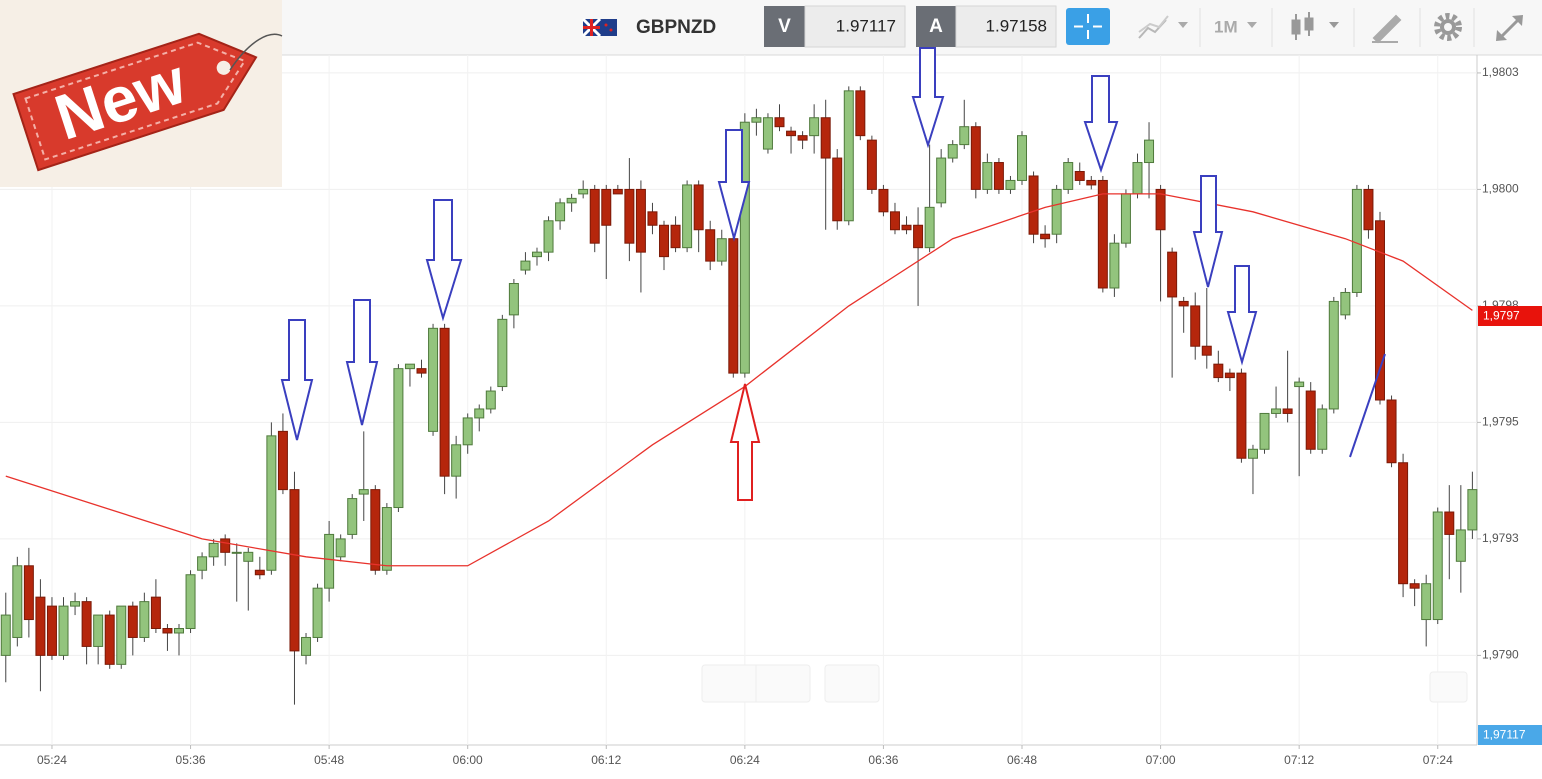 The image size is (1542, 779). What do you see at coordinates (883, 760) in the screenshot?
I see `x-tick-label: 06:36` at bounding box center [883, 760].